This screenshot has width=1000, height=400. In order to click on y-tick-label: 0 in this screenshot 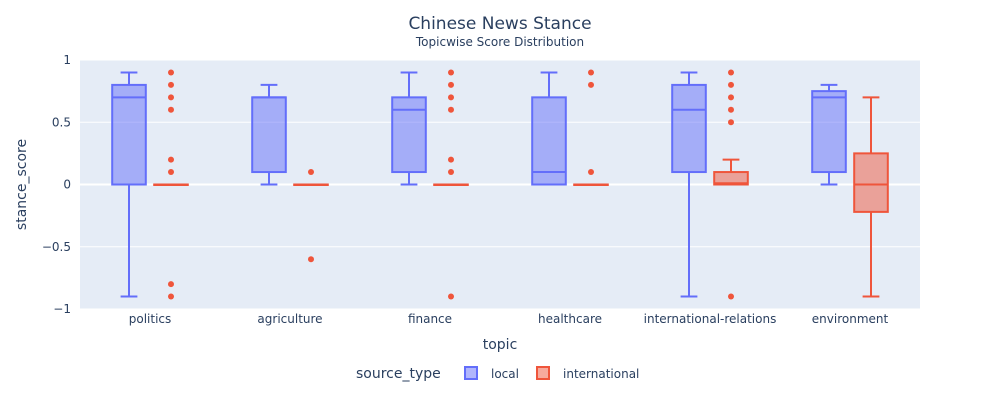, I will do `click(67, 185)`.